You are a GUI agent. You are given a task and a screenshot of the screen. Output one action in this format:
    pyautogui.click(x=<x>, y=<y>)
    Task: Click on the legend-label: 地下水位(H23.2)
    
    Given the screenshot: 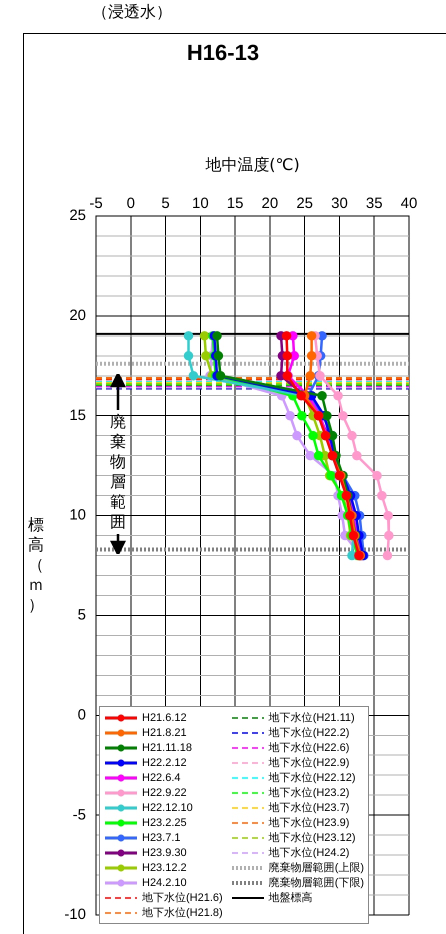 What is the action you would take?
    pyautogui.click(x=309, y=793)
    